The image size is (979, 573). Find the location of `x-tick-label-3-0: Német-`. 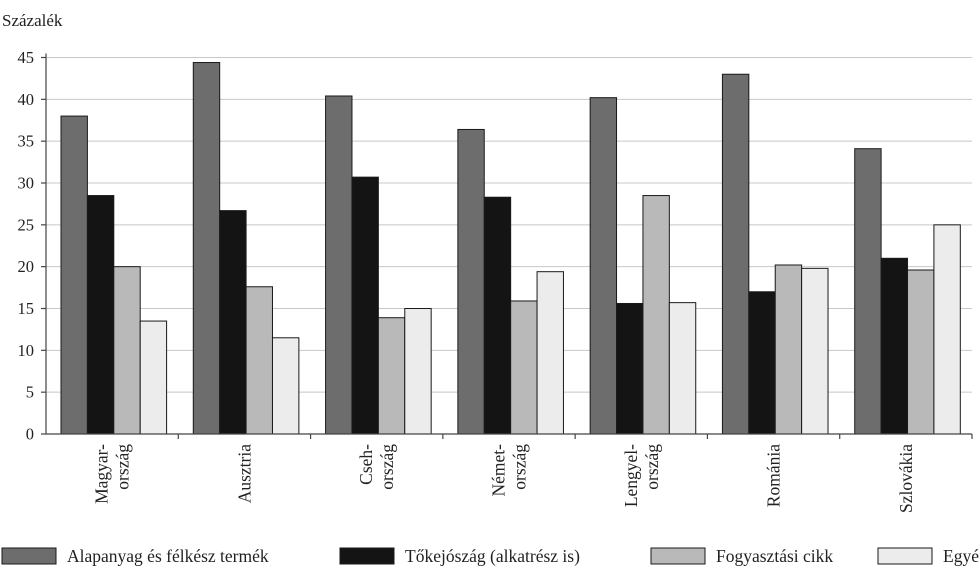

x-tick-label-3-0: Német- is located at coordinates (499, 470).